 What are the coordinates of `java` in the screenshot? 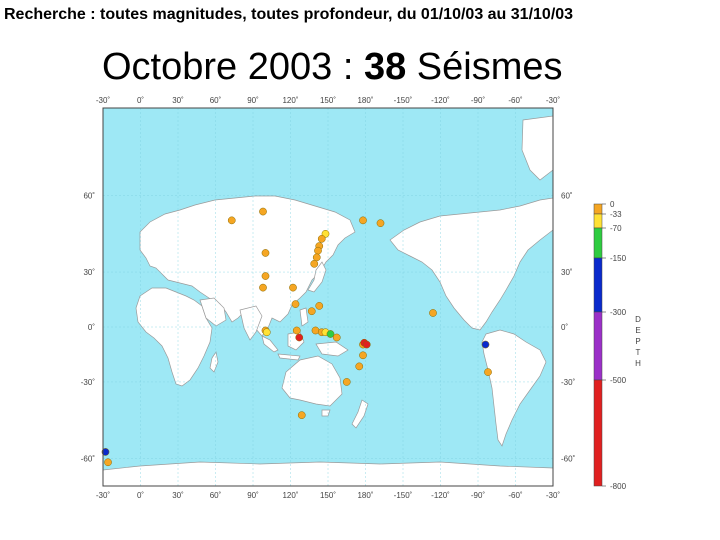 It's located at (289, 357).